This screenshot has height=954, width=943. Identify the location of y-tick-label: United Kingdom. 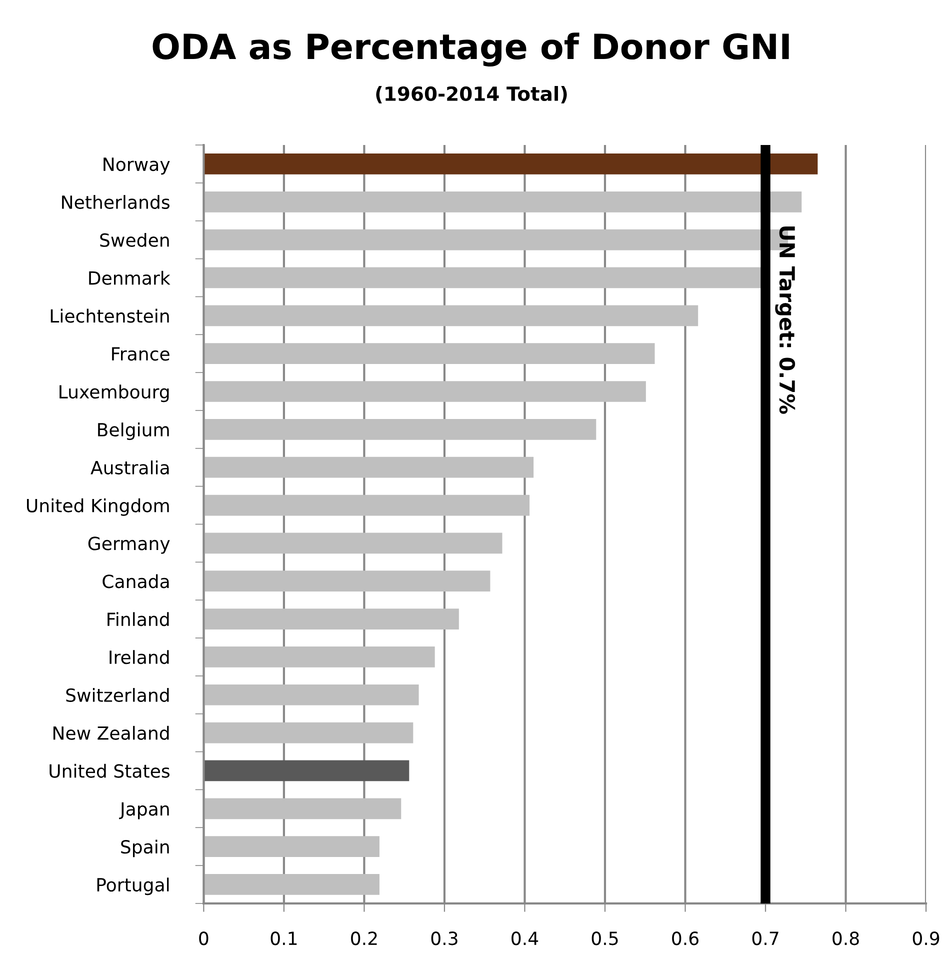
(98, 507).